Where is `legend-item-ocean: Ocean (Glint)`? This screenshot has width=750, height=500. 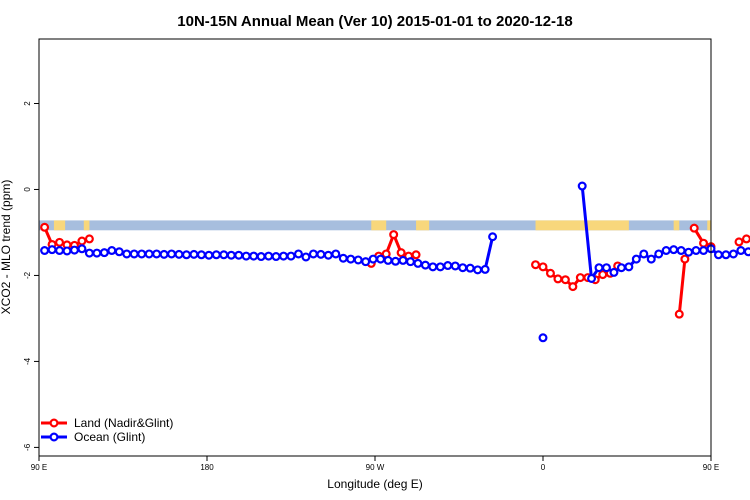
legend-item-ocean: Ocean (Glint) is located at coordinates (93, 437).